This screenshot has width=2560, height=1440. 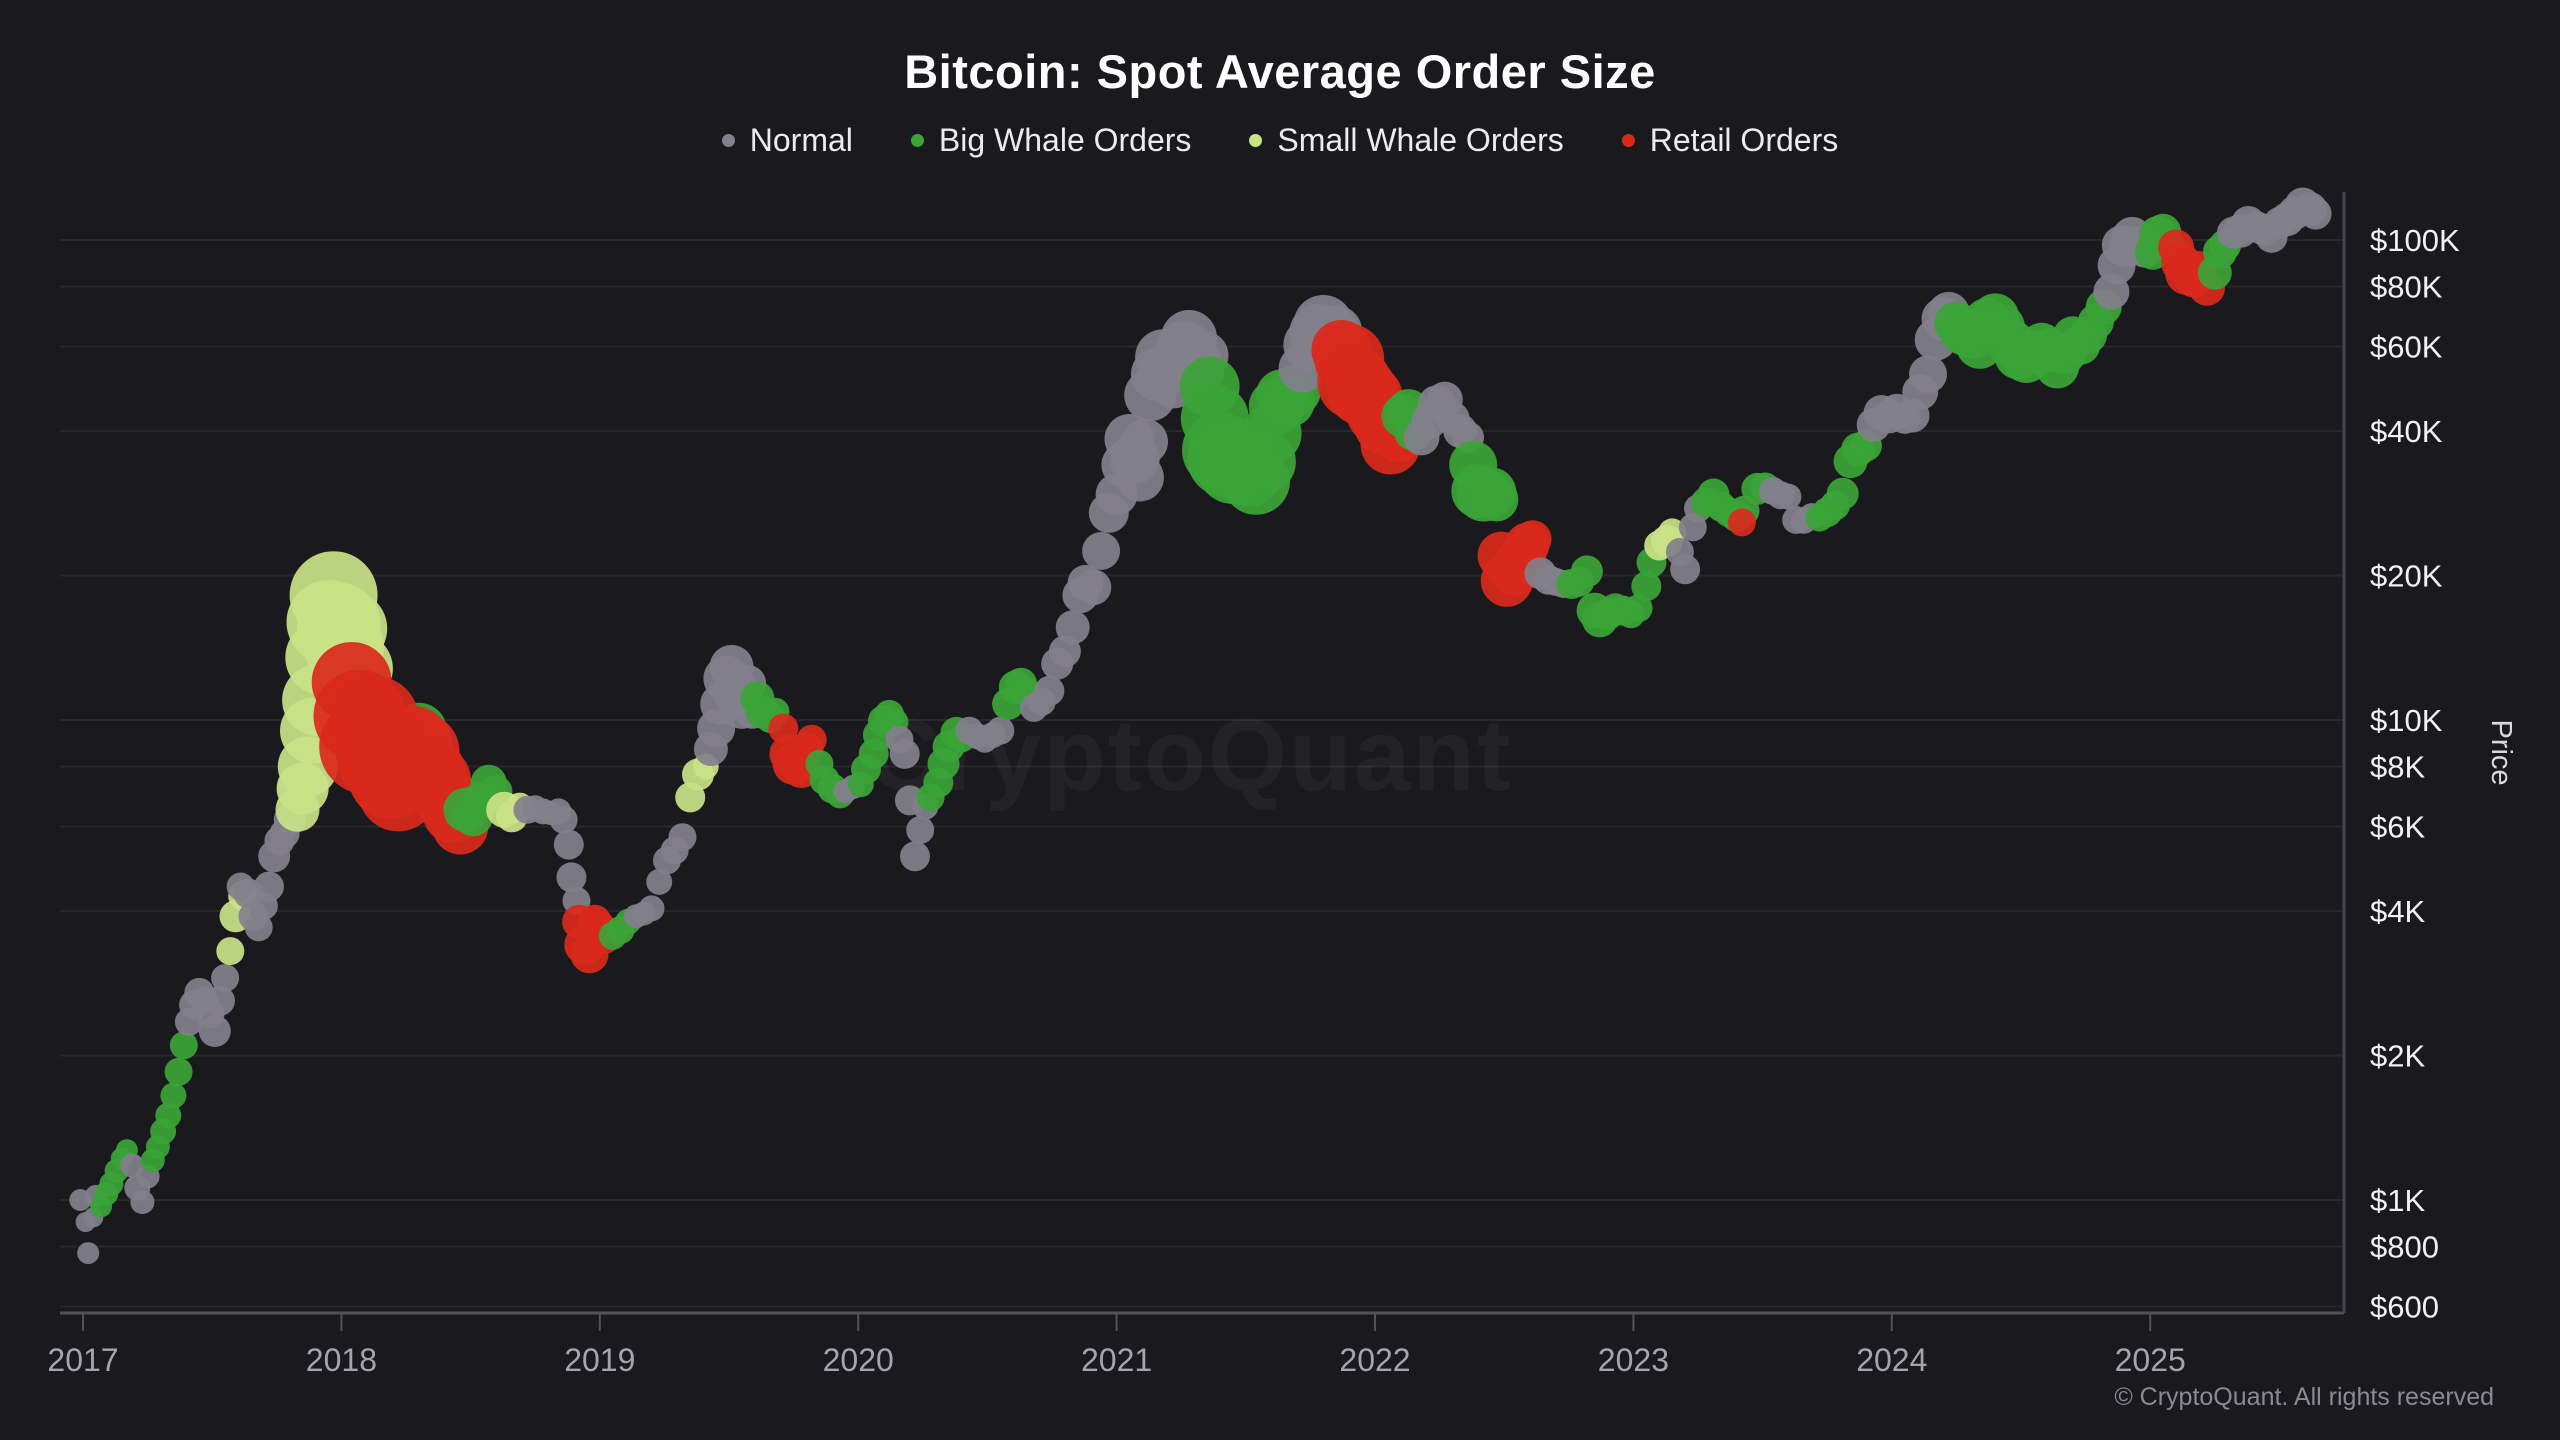 I want to click on y-tick-label: $4K, so click(x=2397, y=911).